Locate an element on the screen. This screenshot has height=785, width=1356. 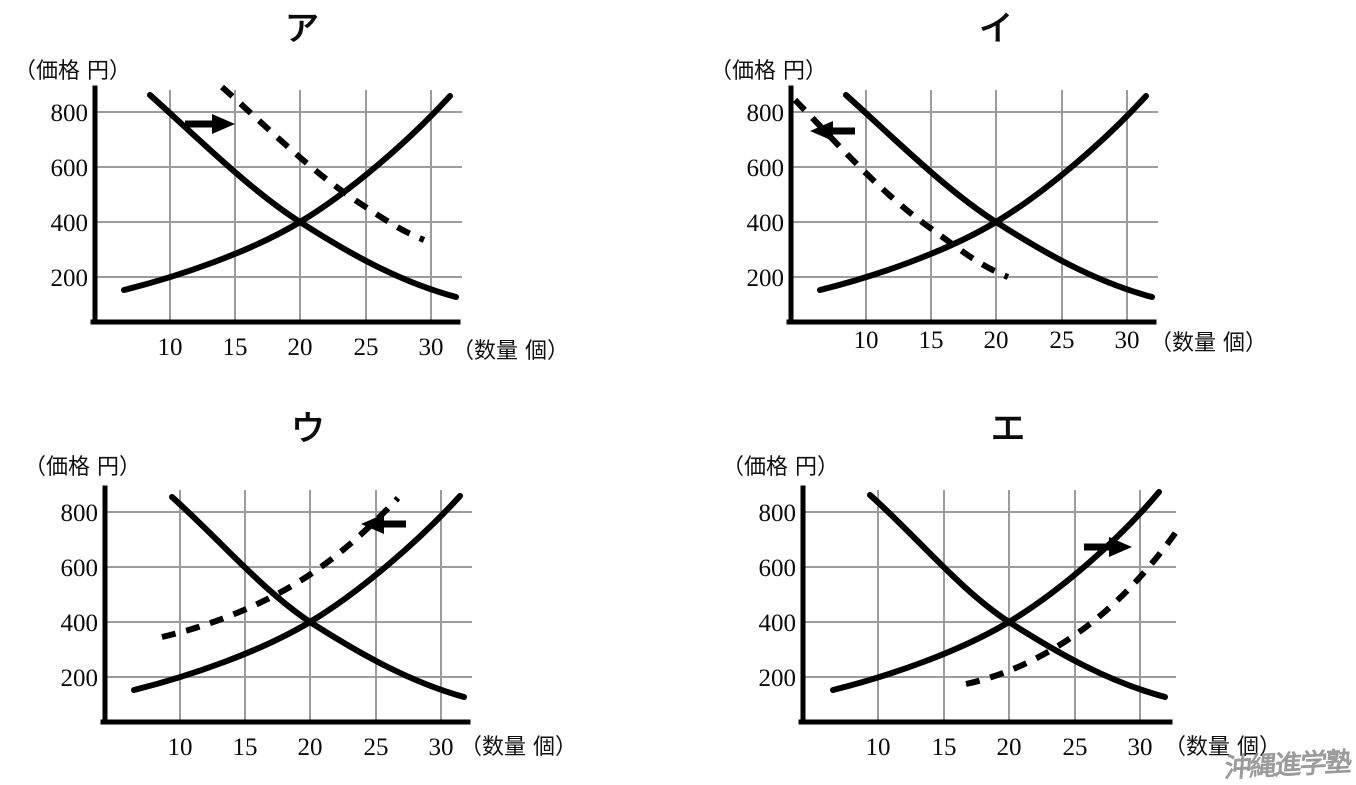
gridlines-b is located at coordinates (974, 205).